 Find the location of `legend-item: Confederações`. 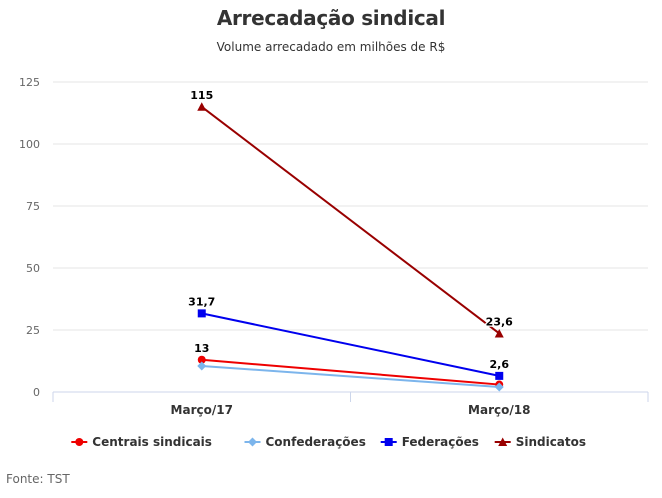

legend-item: Confederações is located at coordinates (305, 442).